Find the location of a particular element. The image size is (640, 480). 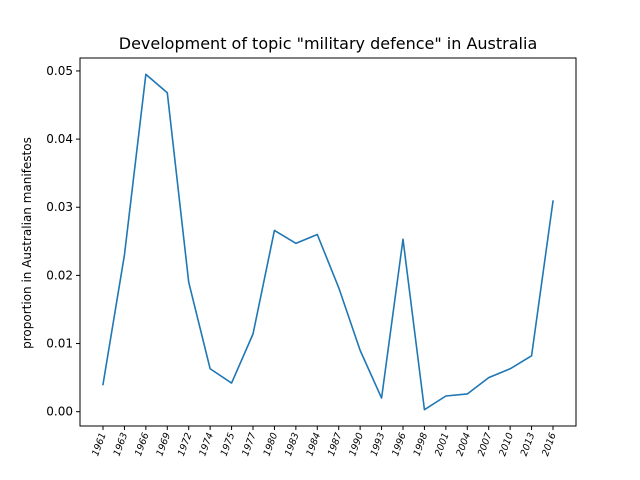

x-tick-label: 1980 is located at coordinates (271, 444).